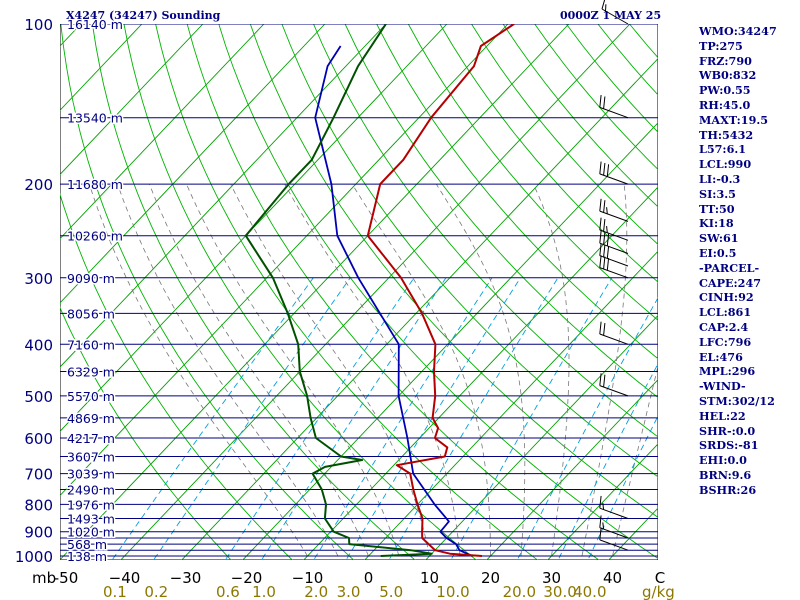  I want to click on mixing-ratio-unit-label: g/kg, so click(658, 591).